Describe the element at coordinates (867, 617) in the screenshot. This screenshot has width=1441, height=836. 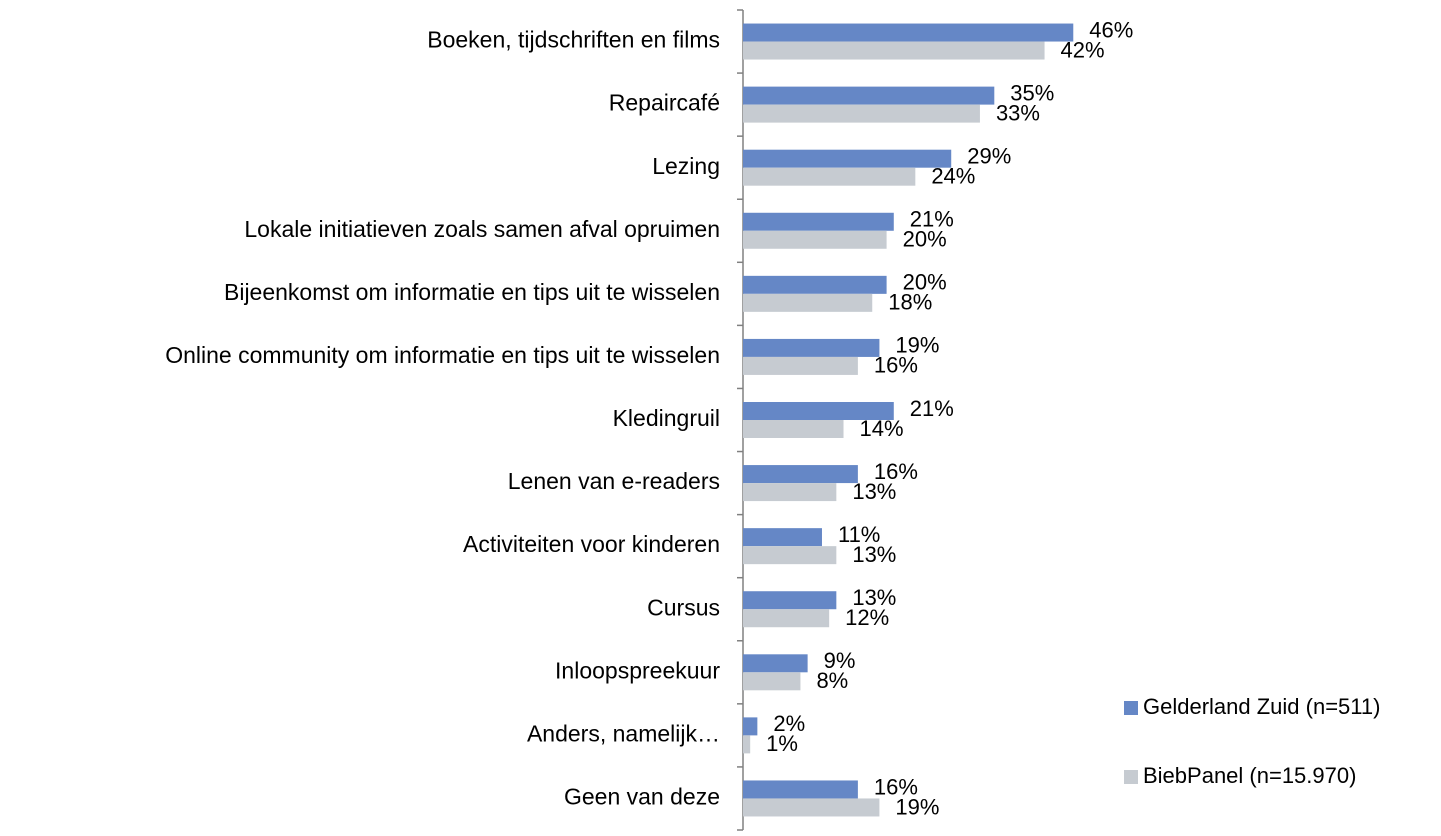
I see `value-label: 12%` at that location.